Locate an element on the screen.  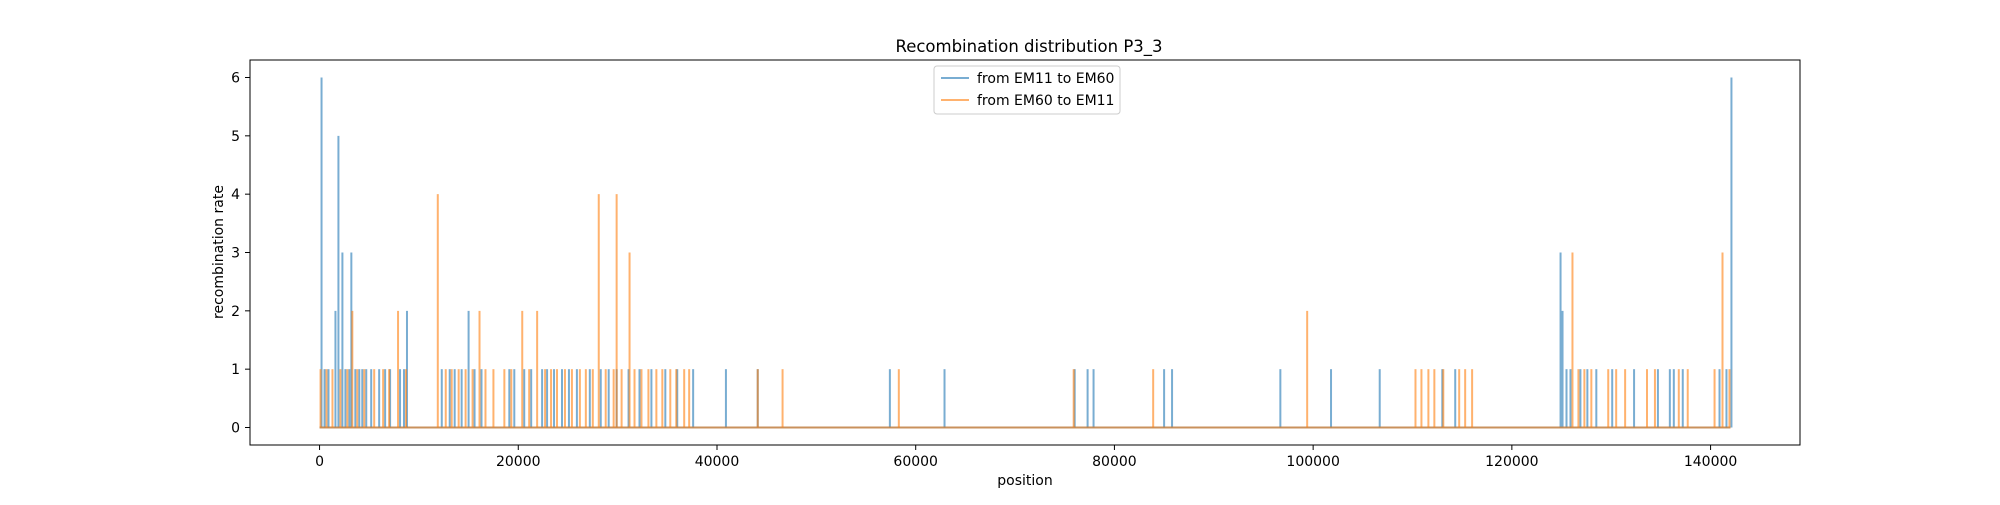
x-tick-label: 60000 is located at coordinates (915, 462).